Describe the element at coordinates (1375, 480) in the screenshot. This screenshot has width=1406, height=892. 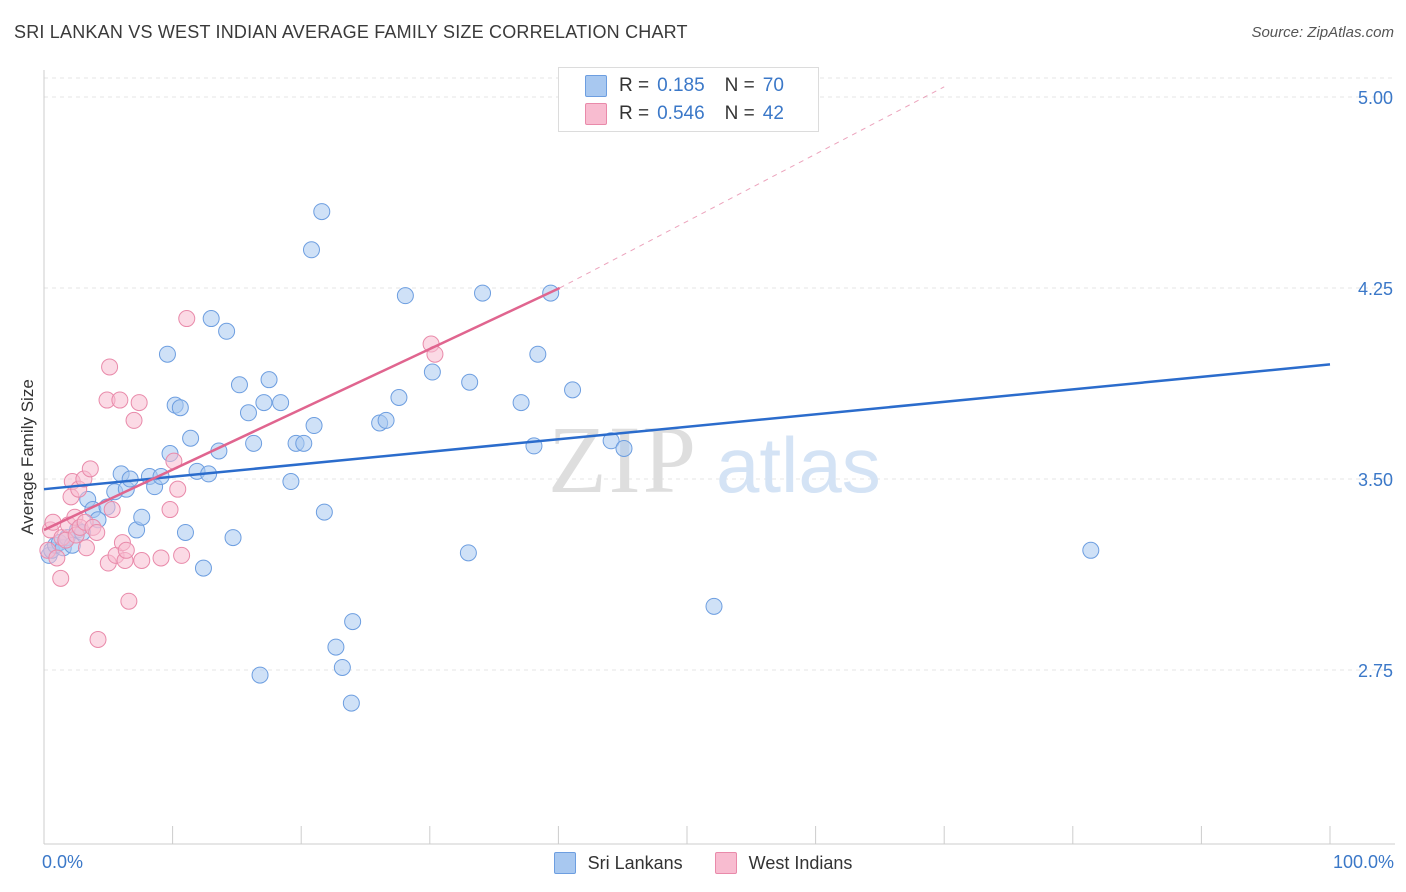
I see `y-tick-label: 3.50` at that location.